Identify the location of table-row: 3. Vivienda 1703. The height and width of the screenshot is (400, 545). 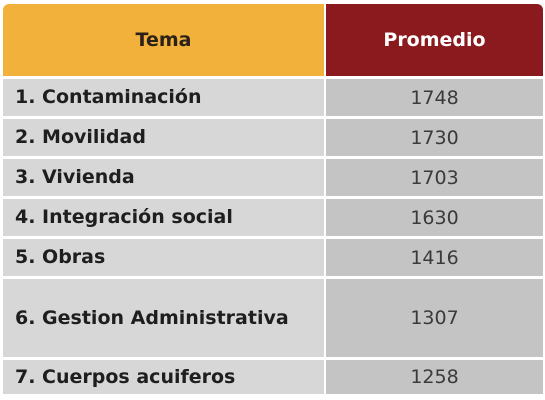
(273, 176).